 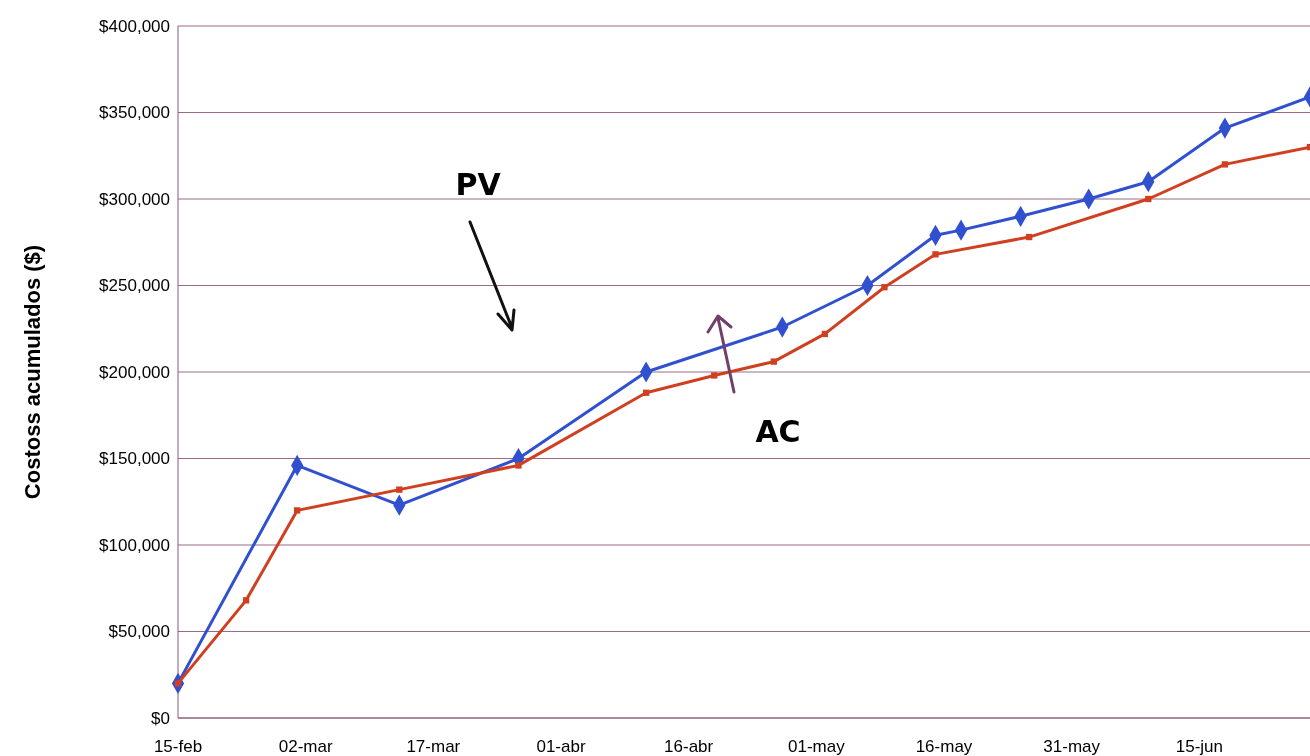 I want to click on y-tick-label: $300,000, so click(x=134, y=199).